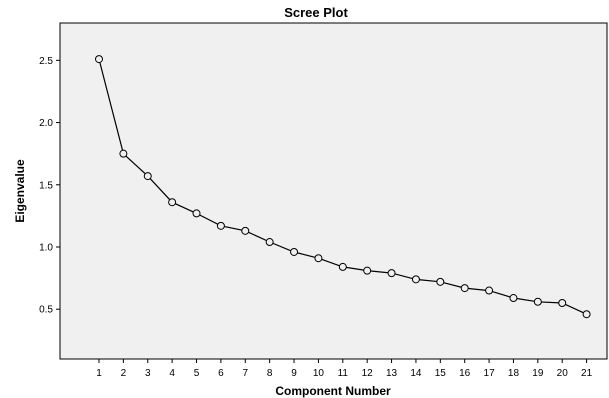 The width and height of the screenshot is (609, 398). Describe the element at coordinates (441, 373) in the screenshot. I see `x-tick-label: 15` at that location.